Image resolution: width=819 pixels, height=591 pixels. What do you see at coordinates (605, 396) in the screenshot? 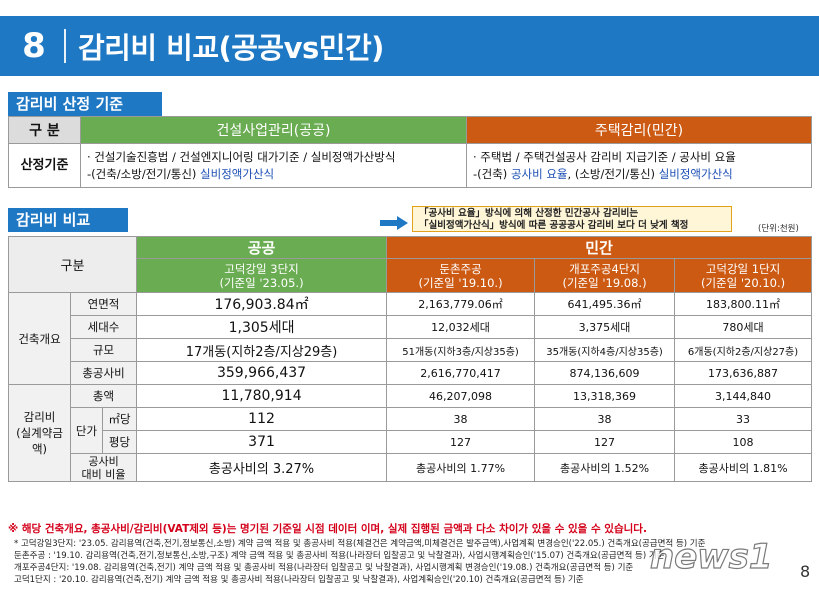
I see `cell-value: 13,318,369` at bounding box center [605, 396].